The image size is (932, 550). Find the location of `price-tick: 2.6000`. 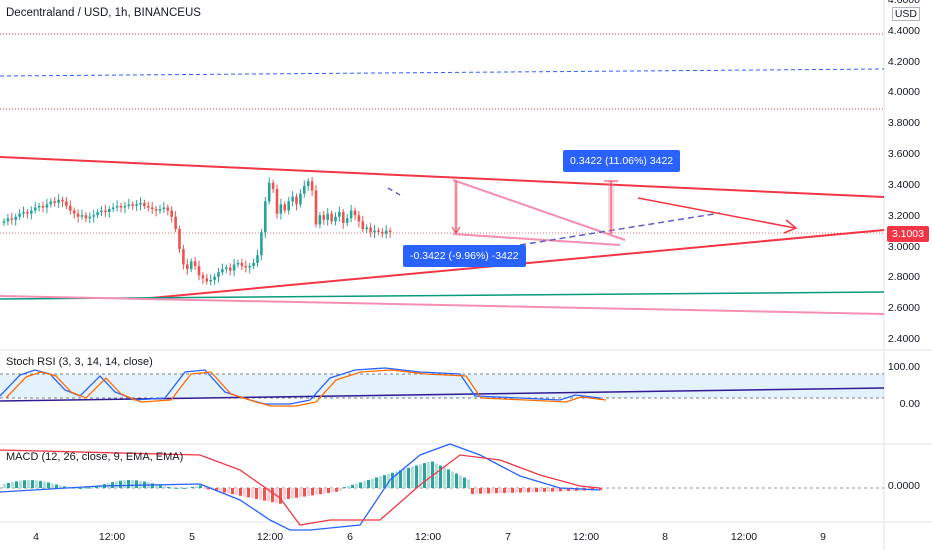

price-tick: 2.6000 is located at coordinates (903, 308).